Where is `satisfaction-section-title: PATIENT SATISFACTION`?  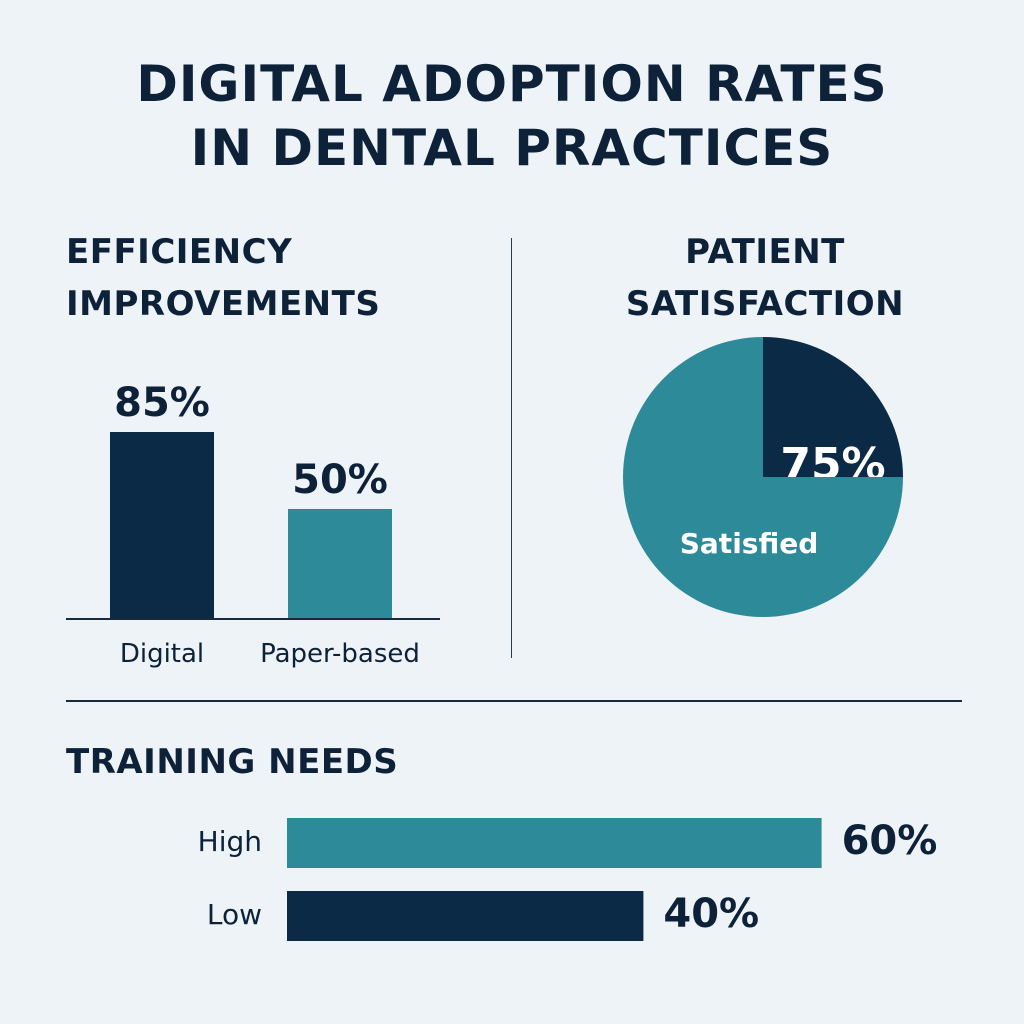
satisfaction-section-title: PATIENT SATISFACTION is located at coordinates (765, 278).